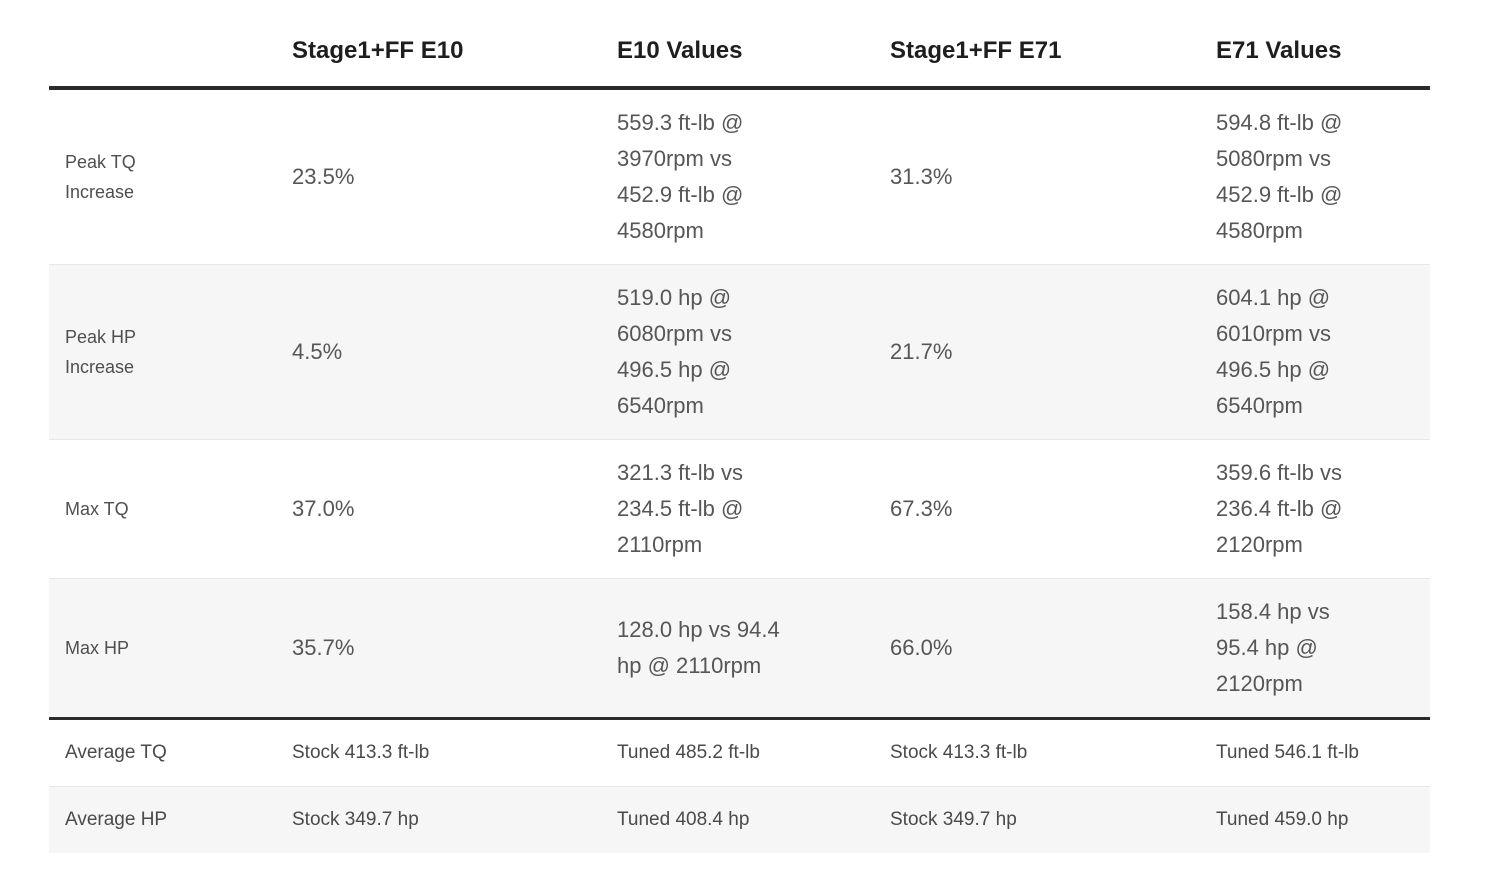 The width and height of the screenshot is (1500, 876). I want to click on header-cell-e10-values: E10 Values, so click(737, 55).